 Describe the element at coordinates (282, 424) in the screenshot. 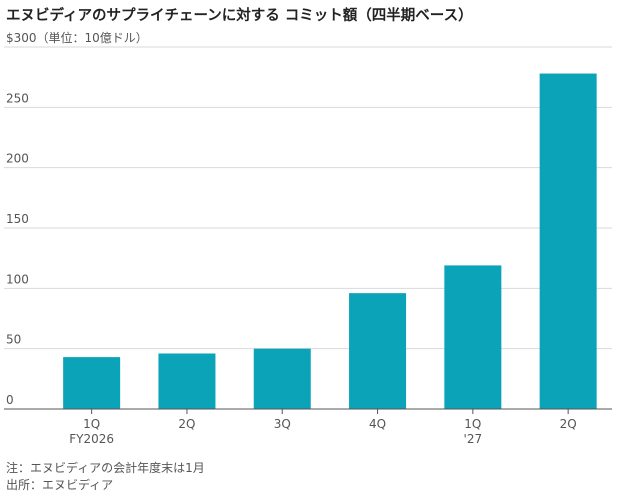

I see `x-tick-label: 3Q` at that location.